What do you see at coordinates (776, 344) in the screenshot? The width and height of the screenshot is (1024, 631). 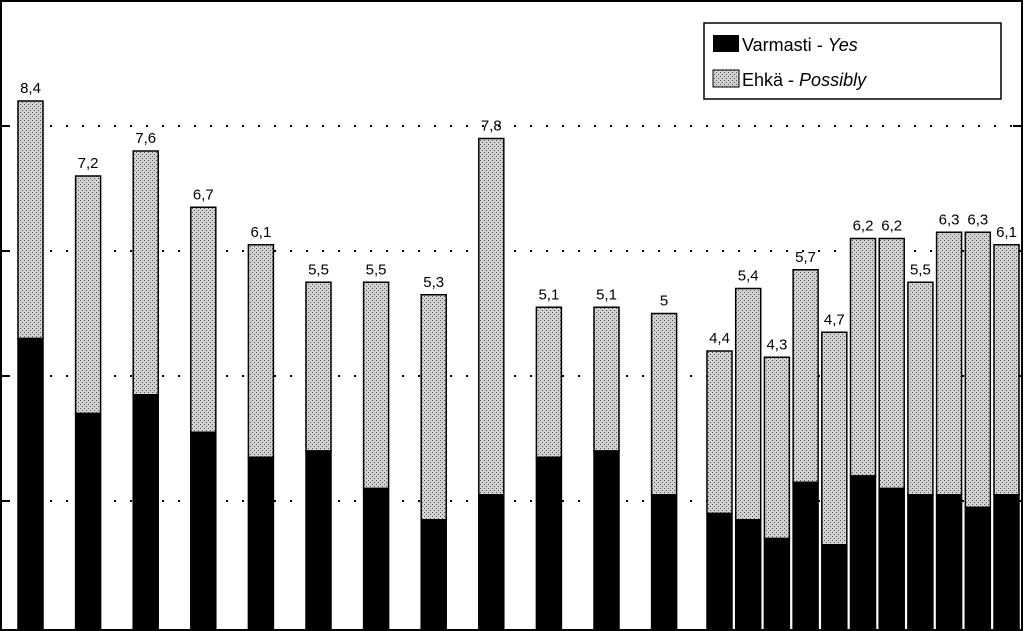 I see `bar-total-label: 4,3` at bounding box center [776, 344].